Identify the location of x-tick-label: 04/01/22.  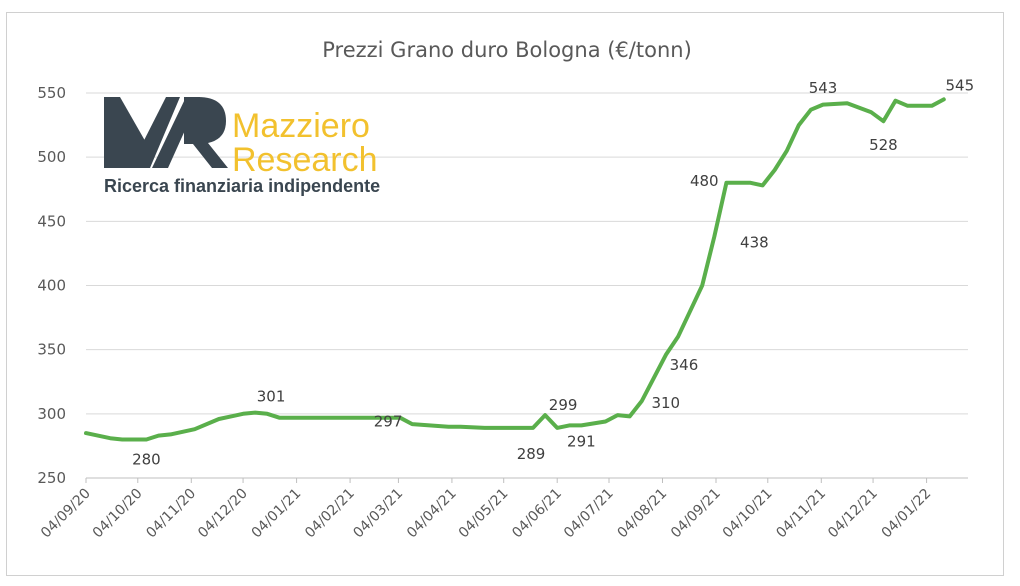
(907, 514).